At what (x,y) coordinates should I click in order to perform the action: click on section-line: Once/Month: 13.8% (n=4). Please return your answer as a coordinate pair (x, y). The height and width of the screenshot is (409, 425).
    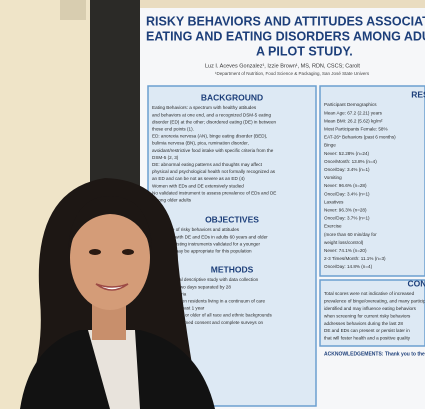
    Looking at the image, I should click on (350, 161).